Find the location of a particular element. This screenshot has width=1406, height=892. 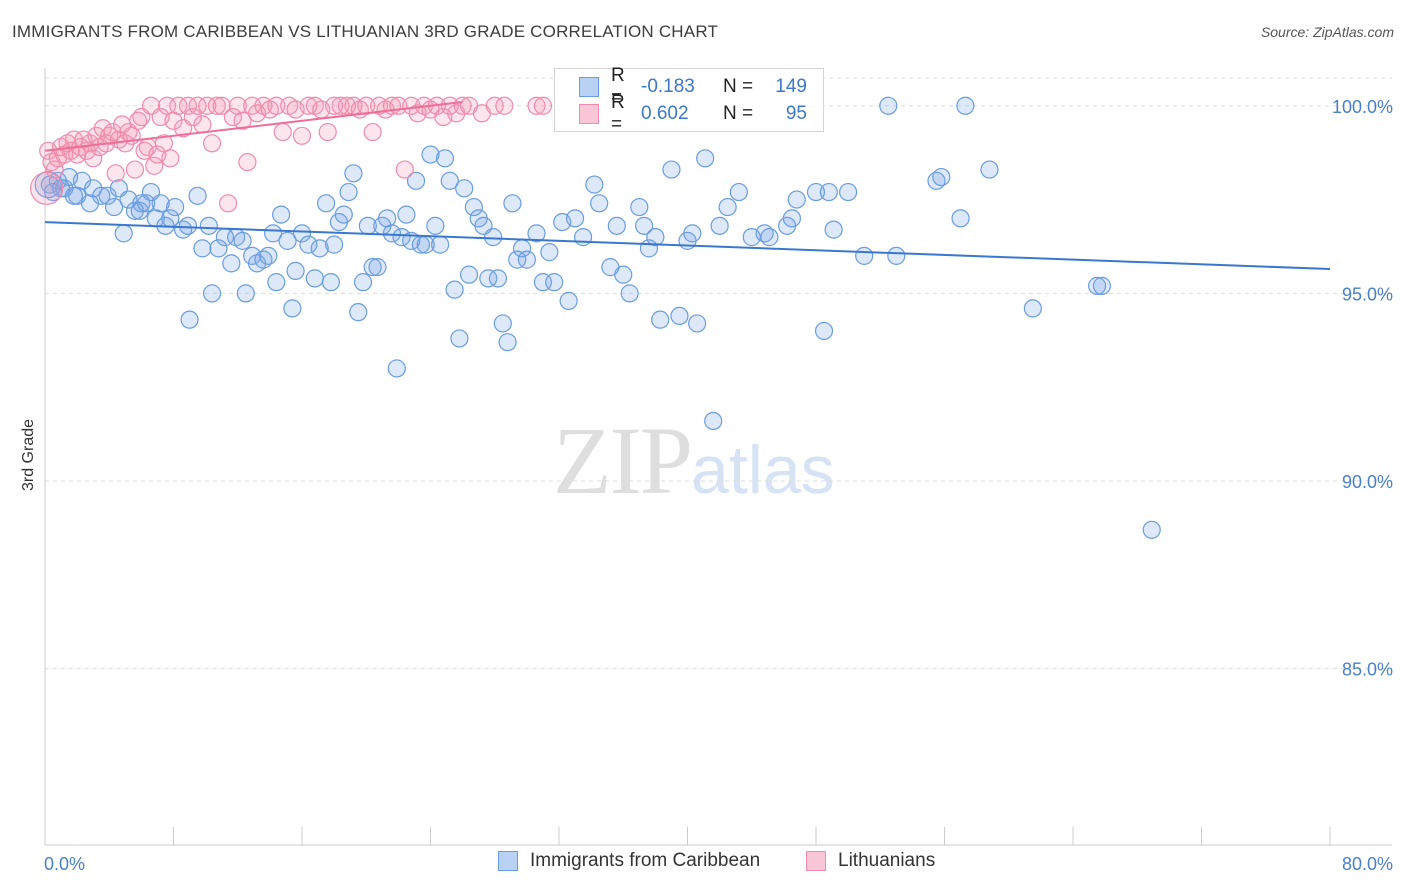

legend-item-caribbean: Immigrants from Caribbean is located at coordinates (629, 861).